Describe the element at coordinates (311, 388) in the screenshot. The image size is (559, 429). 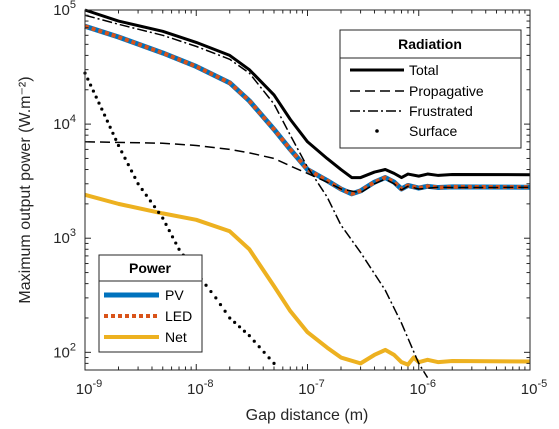
I see `x-tick-label: 10⁻⁷` at that location.